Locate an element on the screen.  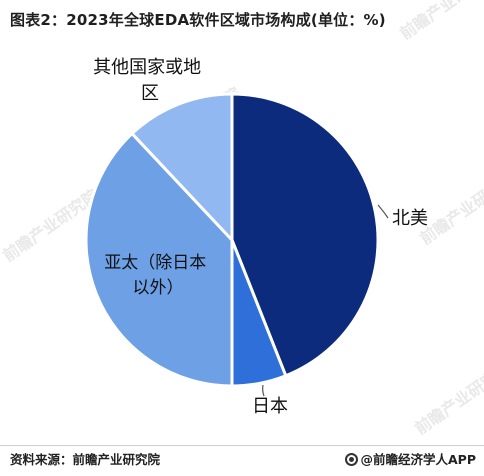
slice-label-north-america: 北美 is located at coordinates (410, 218).